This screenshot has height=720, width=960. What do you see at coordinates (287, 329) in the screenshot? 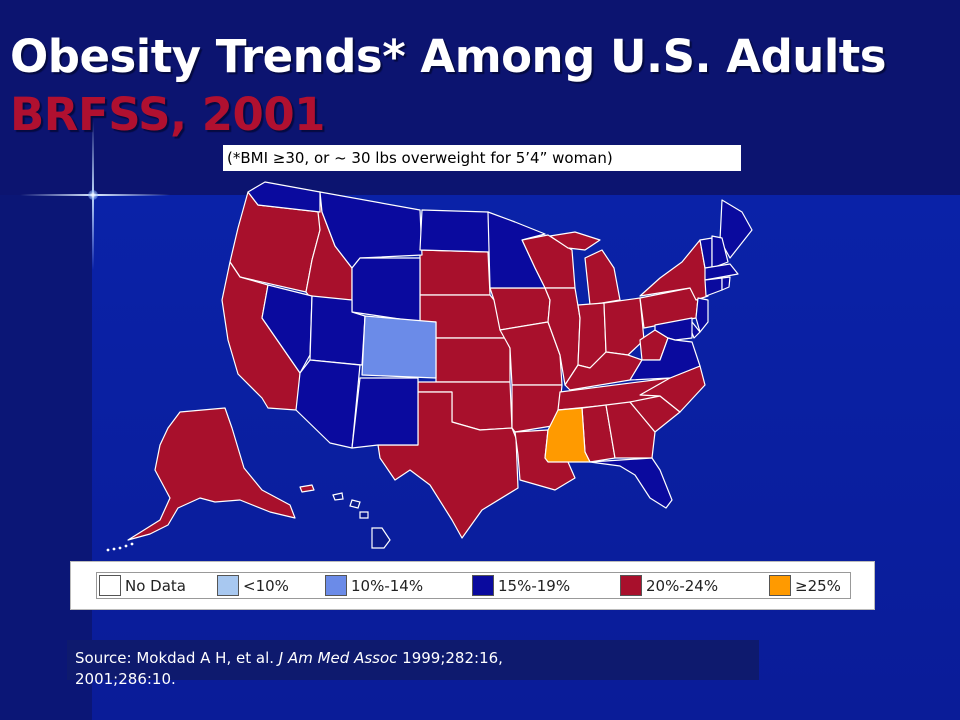
I see `state-NV` at bounding box center [287, 329].